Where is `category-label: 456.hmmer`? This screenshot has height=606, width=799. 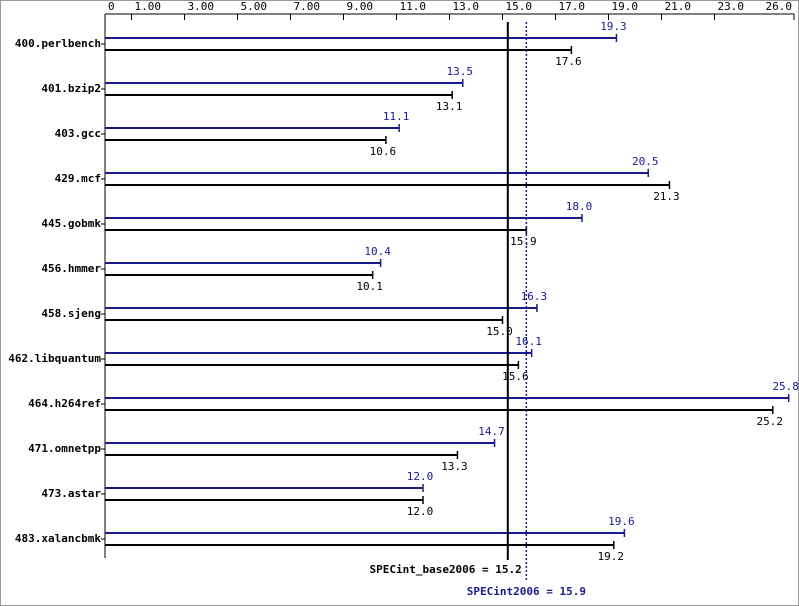 category-label: 456.hmmer is located at coordinates (71, 268).